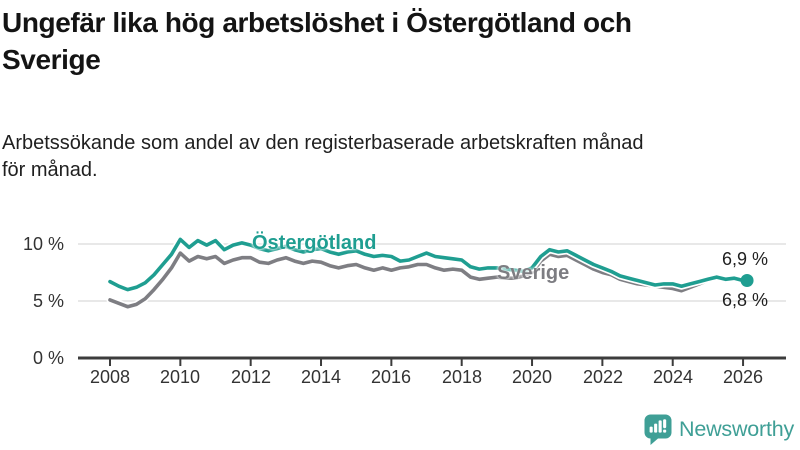 The width and height of the screenshot is (800, 450). Describe the element at coordinates (658, 429) in the screenshot. I see `newsworthy-speech-bubble-bar-chart-icon` at that location.